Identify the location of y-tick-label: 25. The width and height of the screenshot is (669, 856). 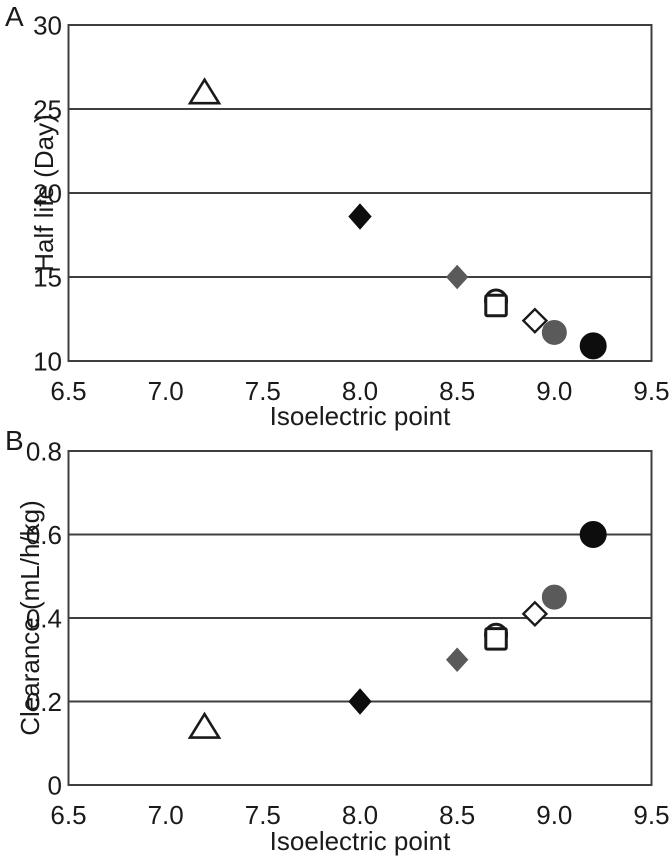
(47, 110).